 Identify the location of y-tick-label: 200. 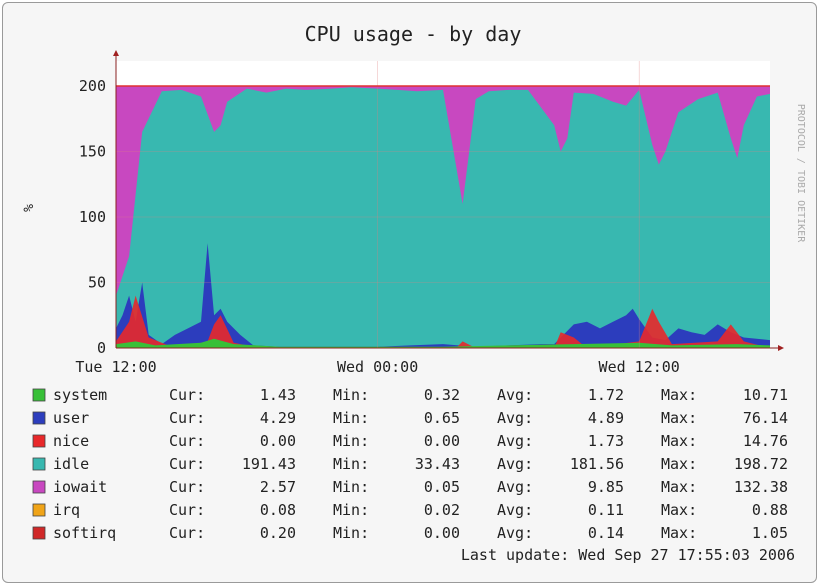
(92, 86).